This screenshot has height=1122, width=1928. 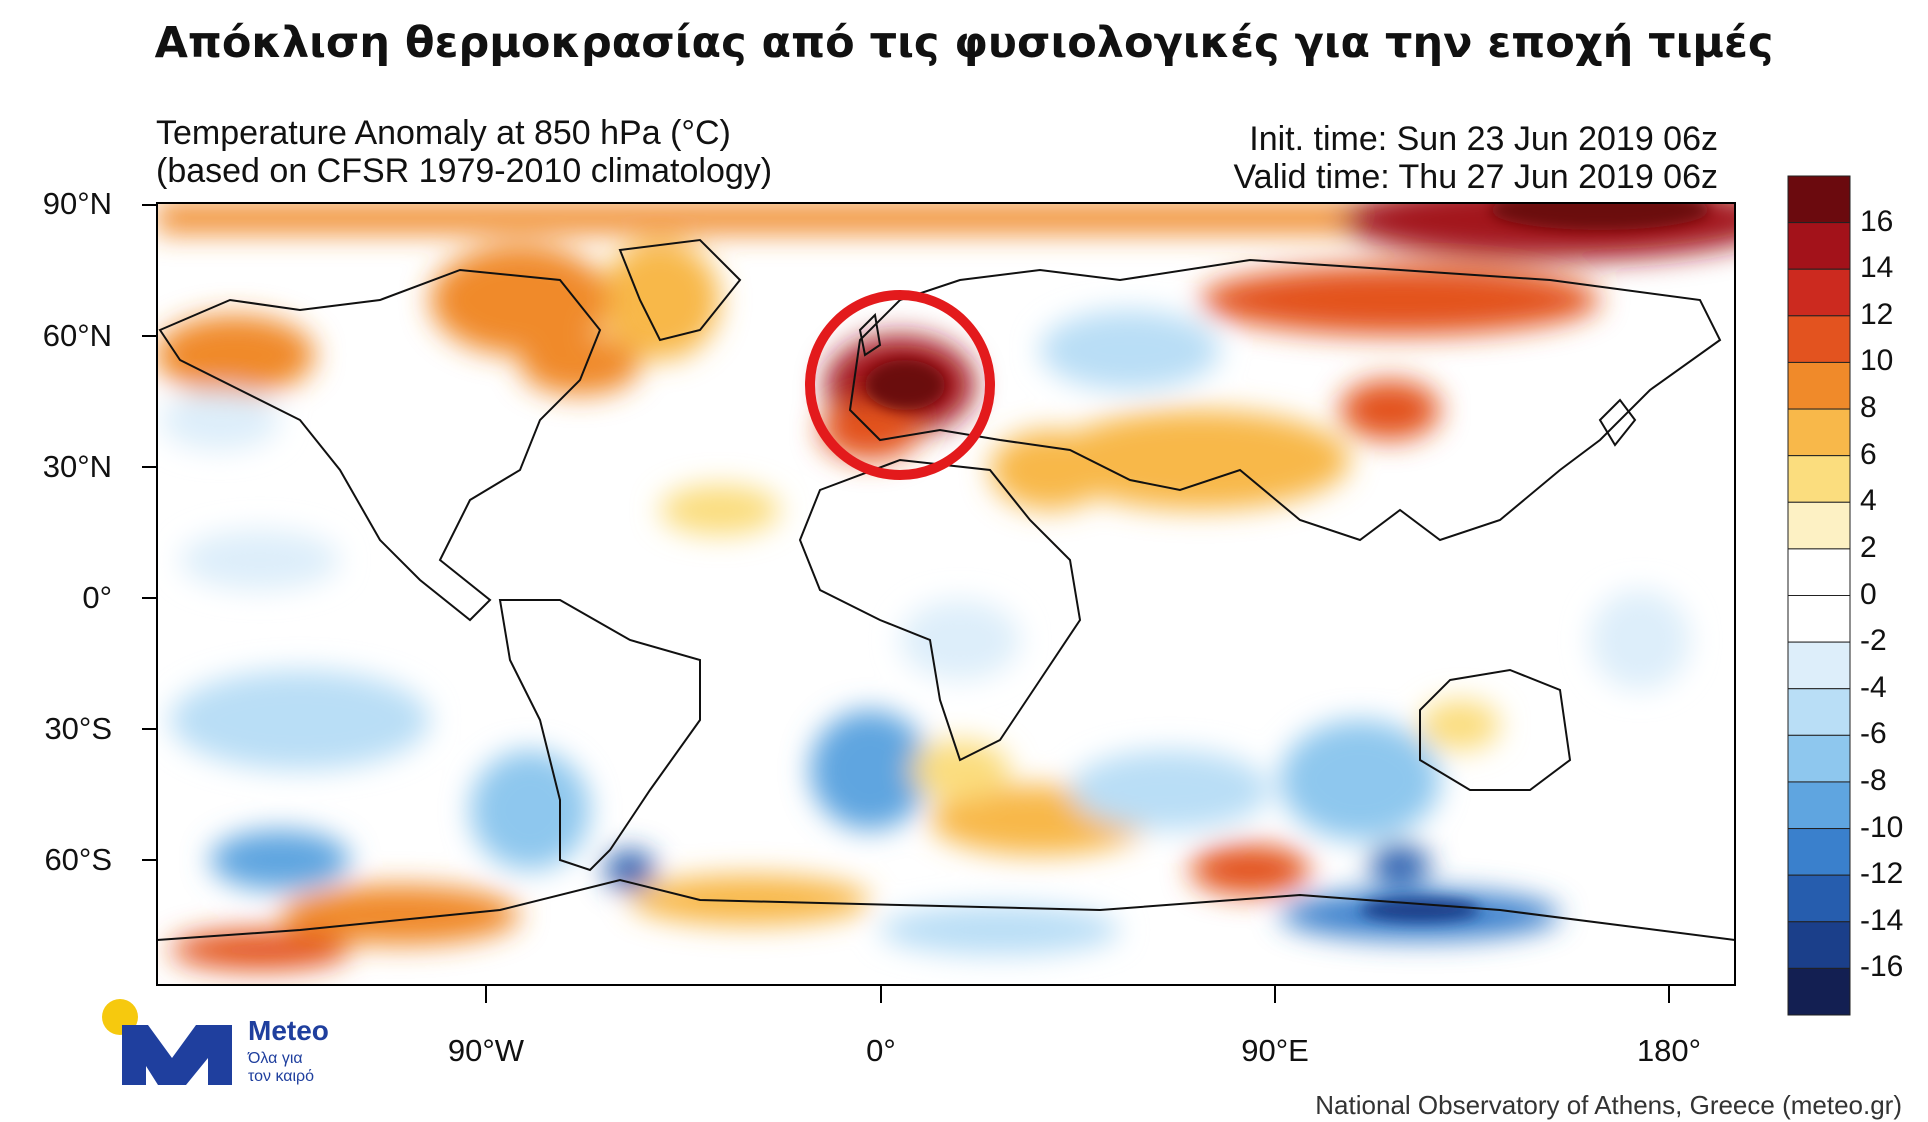 I want to click on lon-label-90w: 90°W, so click(x=486, y=1050).